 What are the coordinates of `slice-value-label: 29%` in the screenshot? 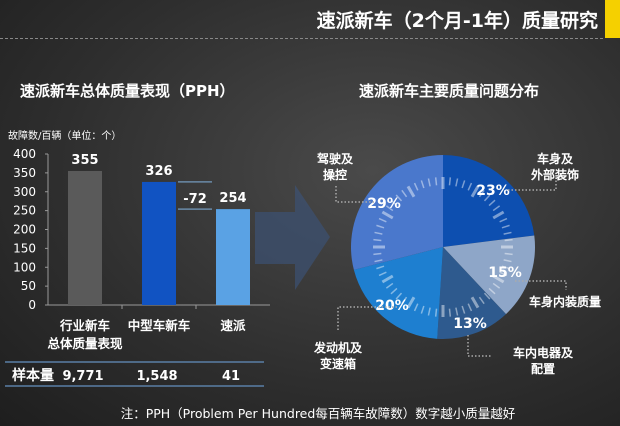 It's located at (384, 204).